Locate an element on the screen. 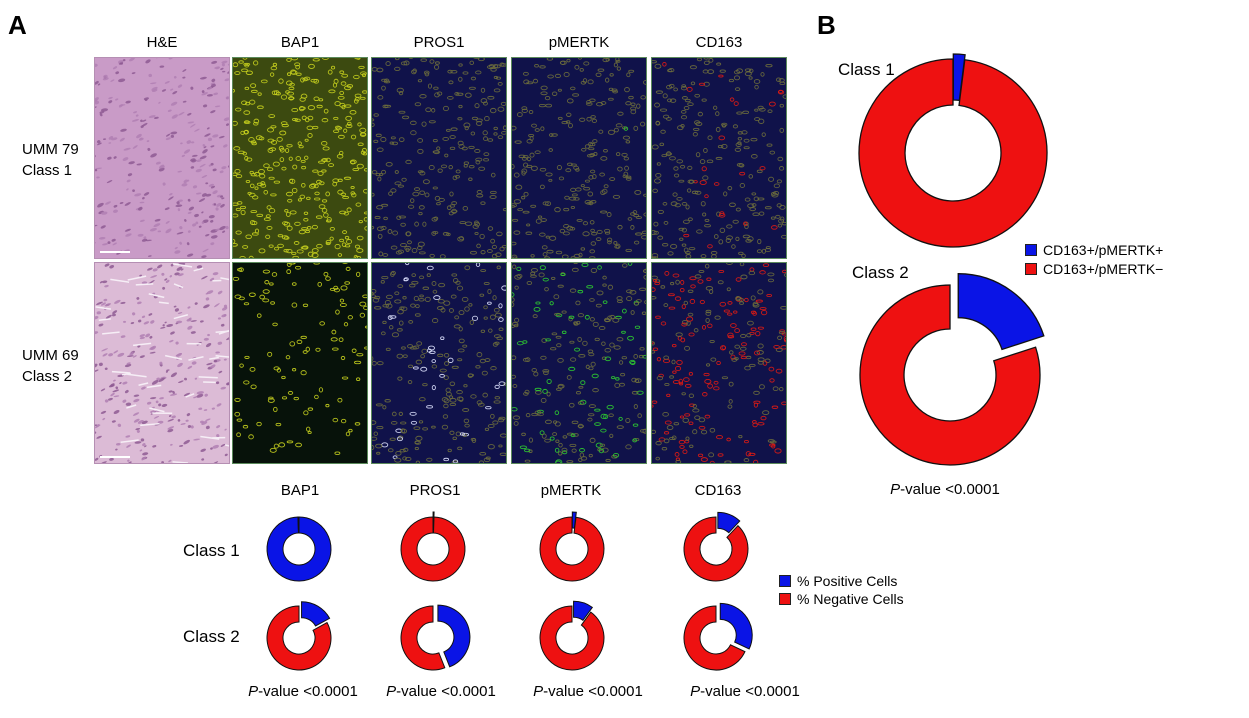 The width and height of the screenshot is (1249, 718). donut-header-pros1: PROS1 is located at coordinates (435, 490).